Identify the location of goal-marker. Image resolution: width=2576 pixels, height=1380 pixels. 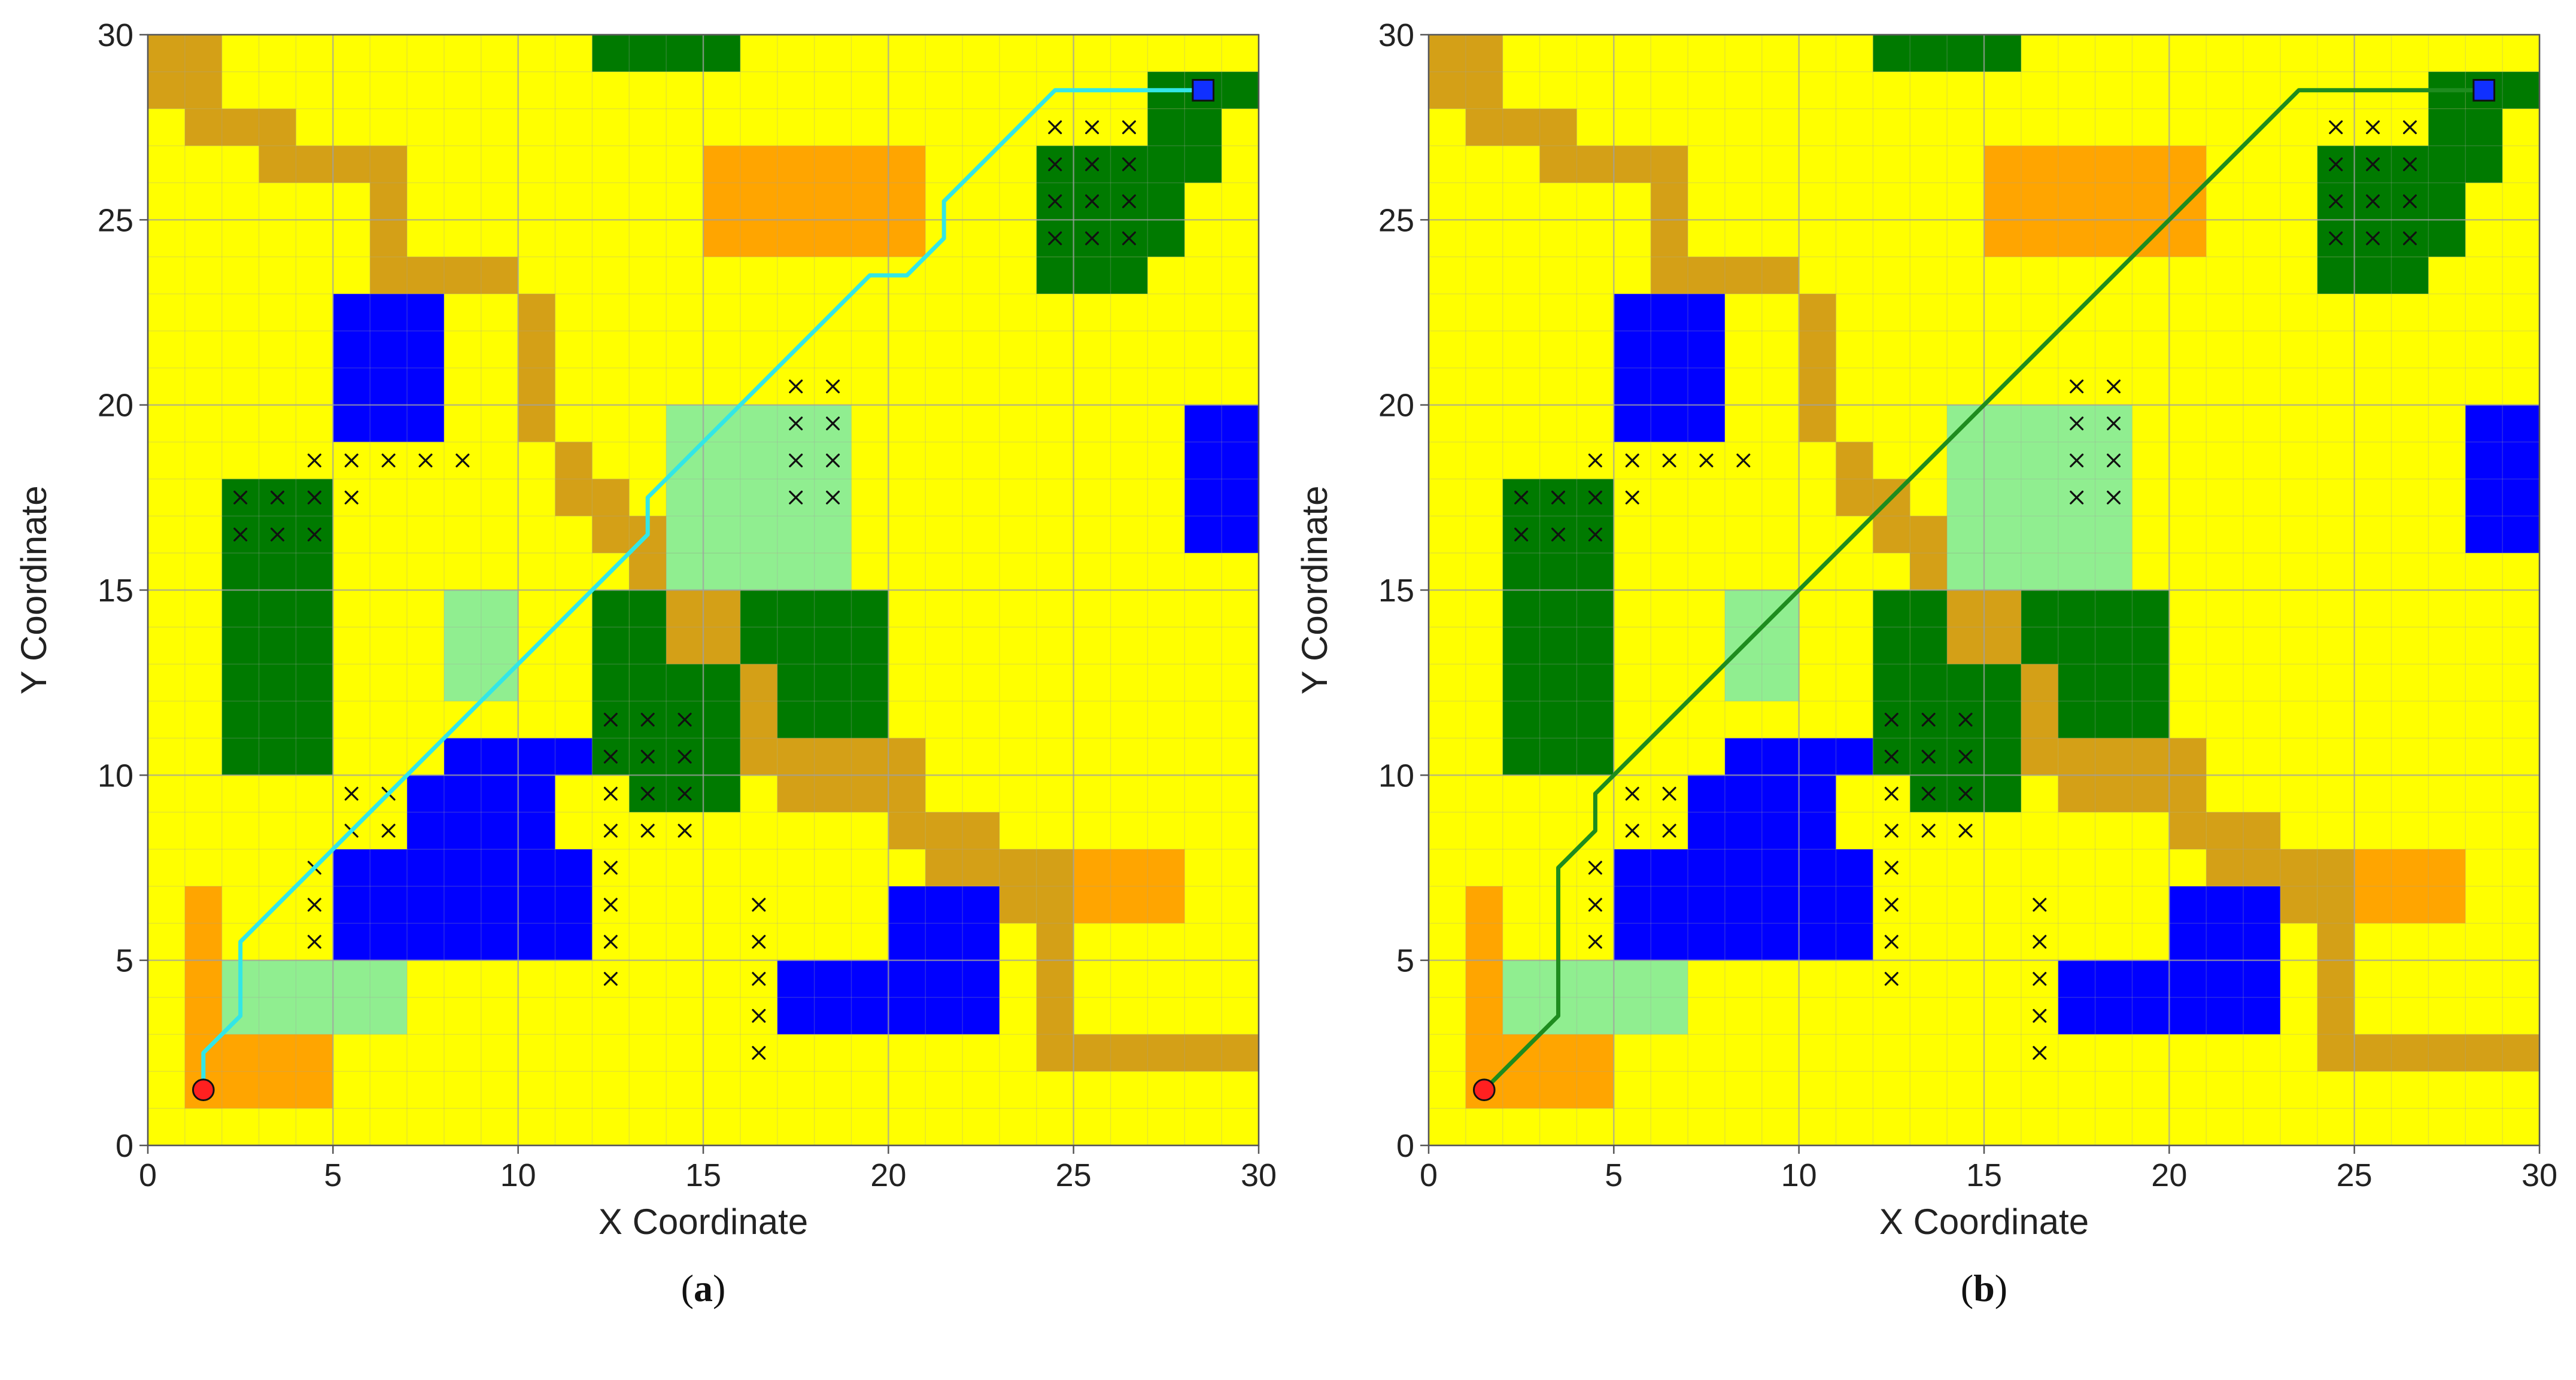
(1203, 90).